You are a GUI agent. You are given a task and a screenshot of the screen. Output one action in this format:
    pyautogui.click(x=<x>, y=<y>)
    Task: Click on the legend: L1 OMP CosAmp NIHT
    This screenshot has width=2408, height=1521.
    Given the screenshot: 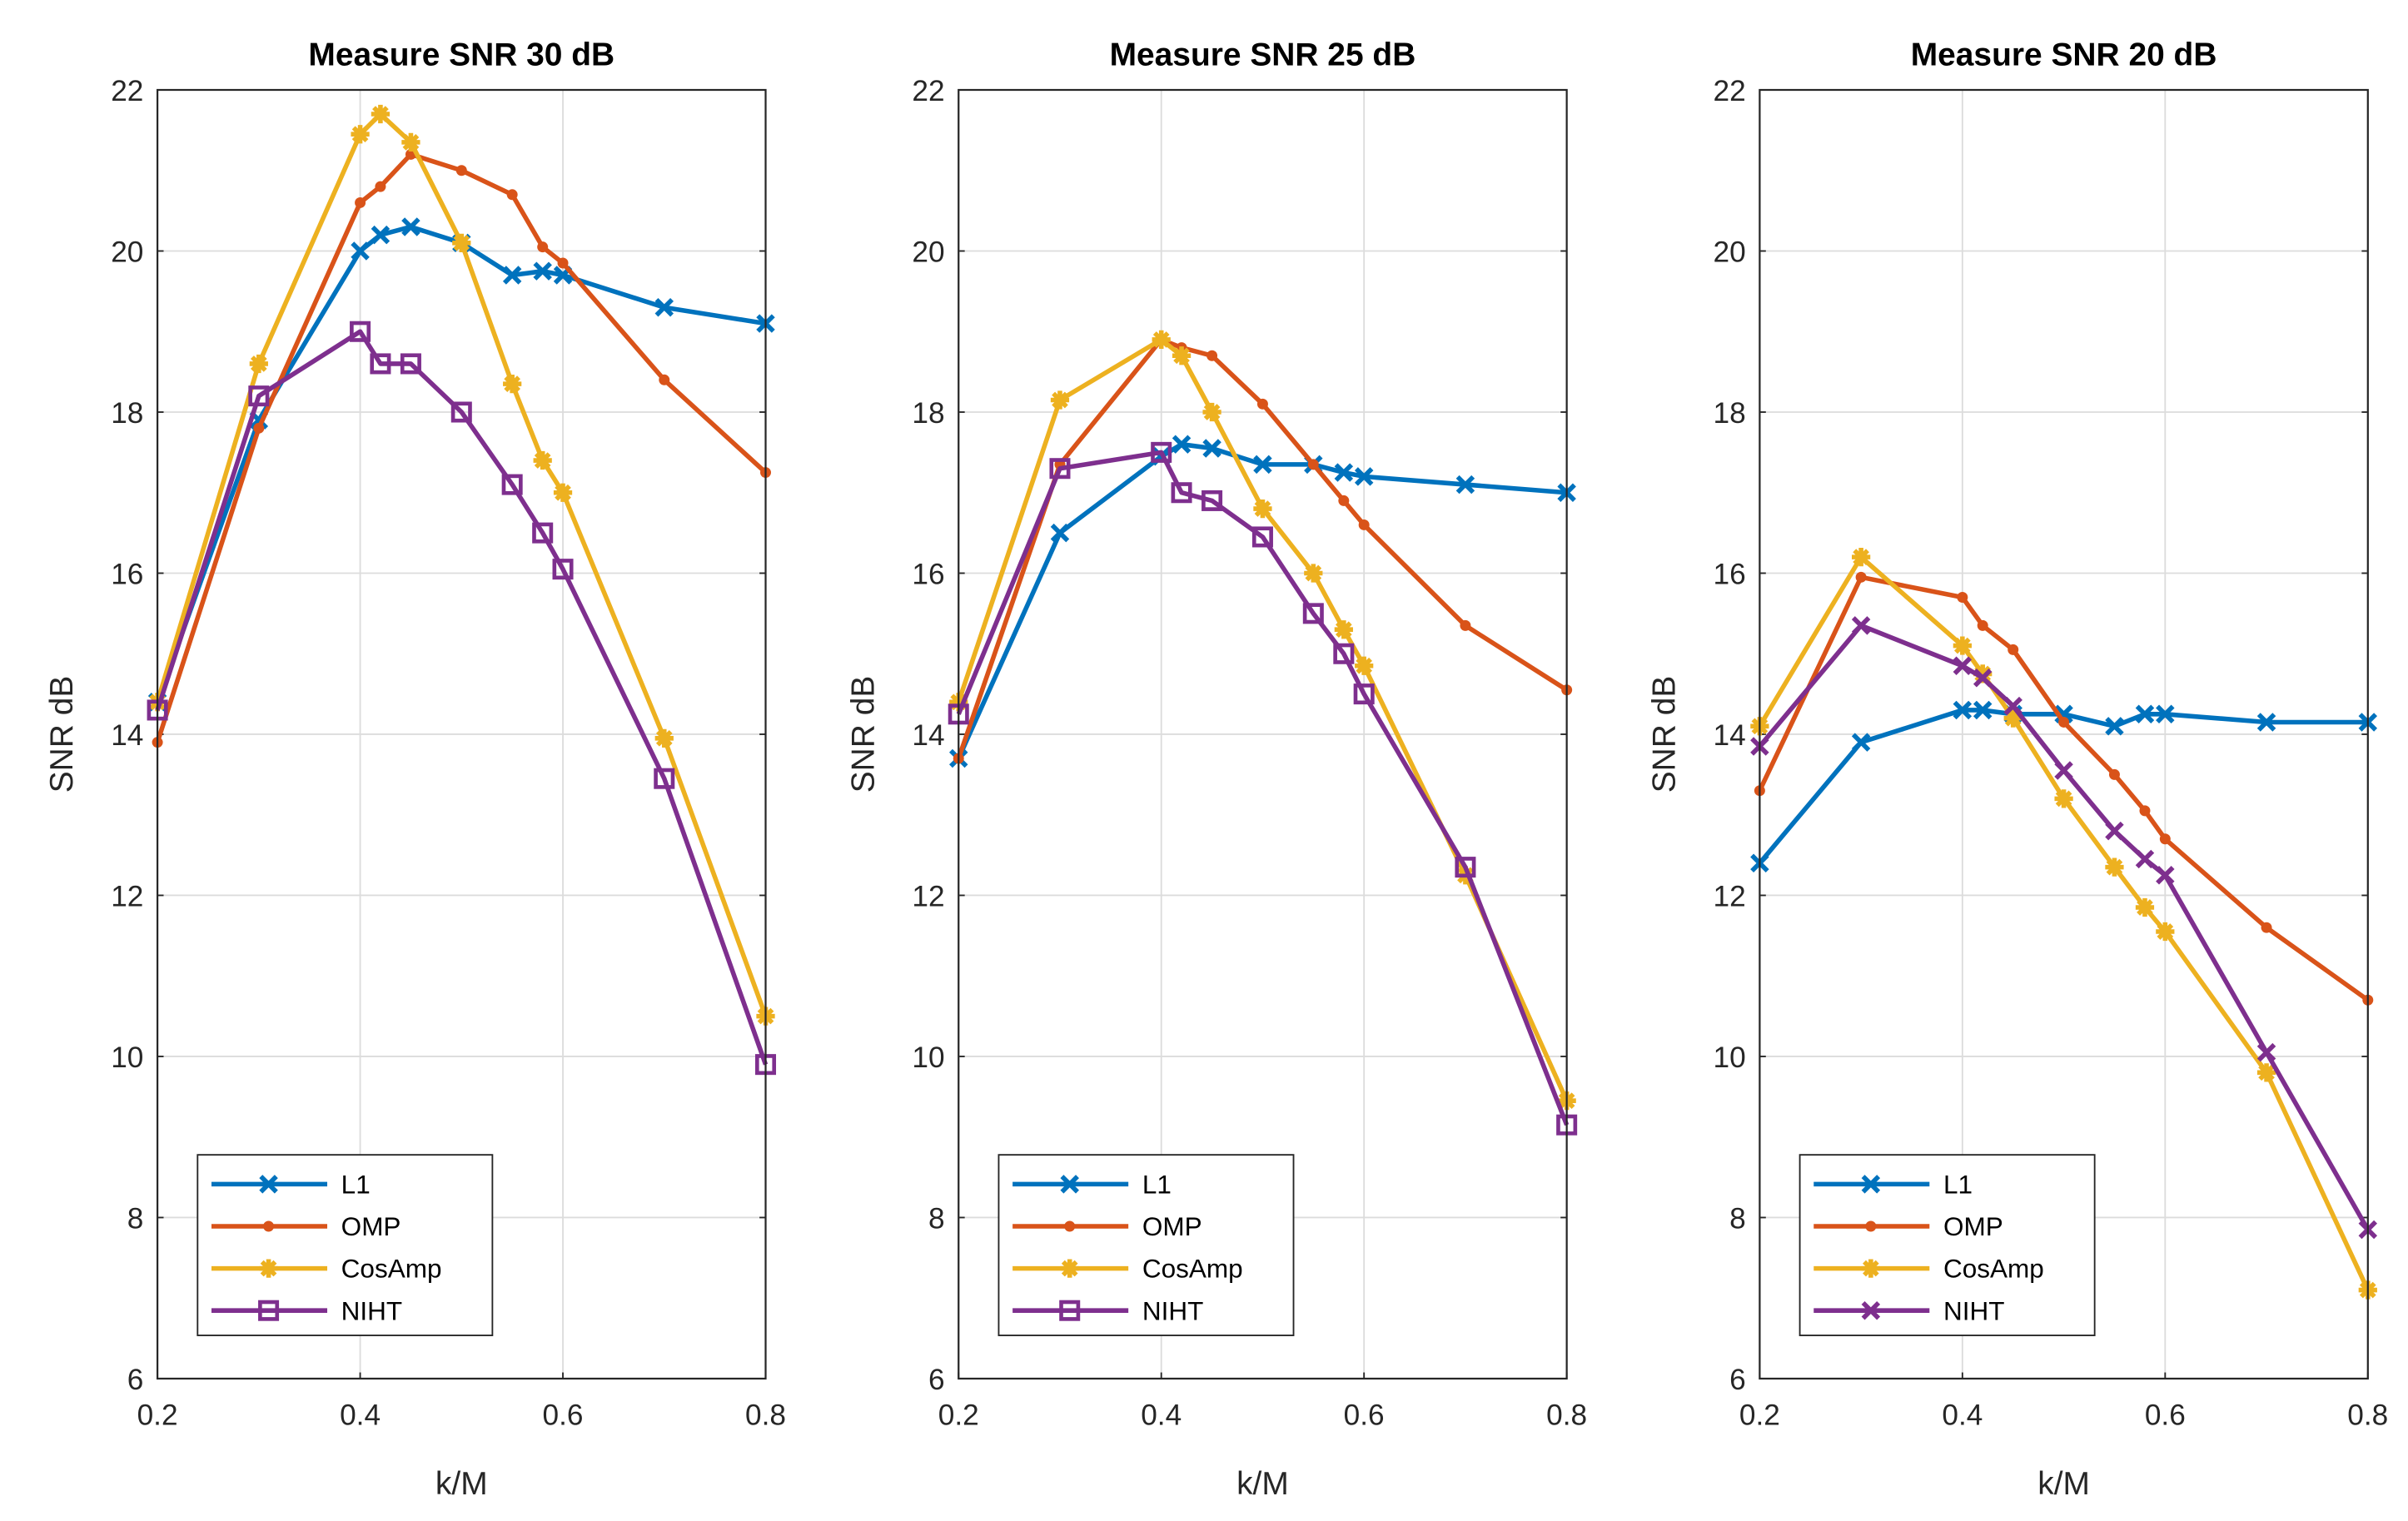 What is the action you would take?
    pyautogui.click(x=1146, y=1245)
    